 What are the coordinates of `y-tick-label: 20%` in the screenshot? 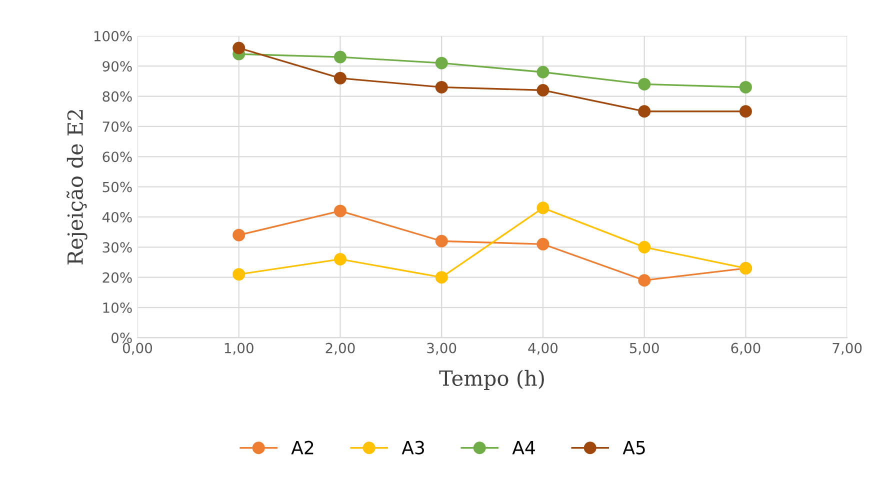 It's located at (117, 277).